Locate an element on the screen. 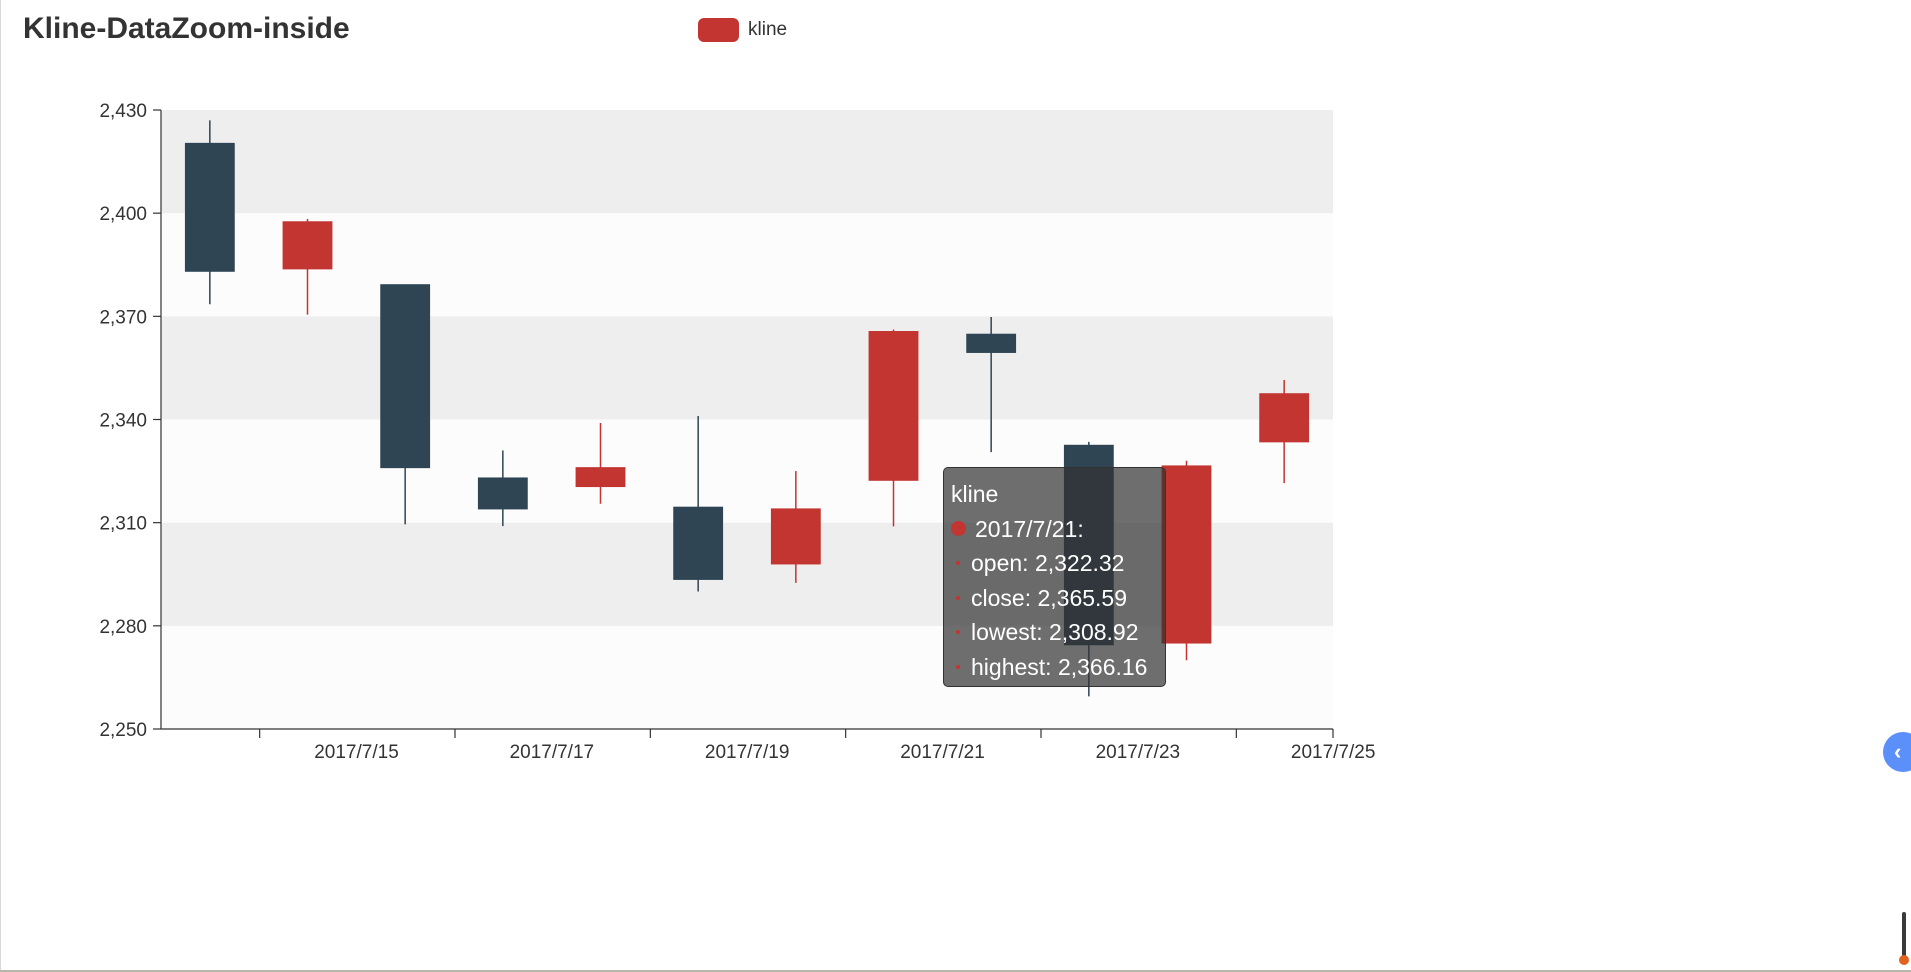  chart-title: Kline-DataZoom-inside is located at coordinates (186, 28).